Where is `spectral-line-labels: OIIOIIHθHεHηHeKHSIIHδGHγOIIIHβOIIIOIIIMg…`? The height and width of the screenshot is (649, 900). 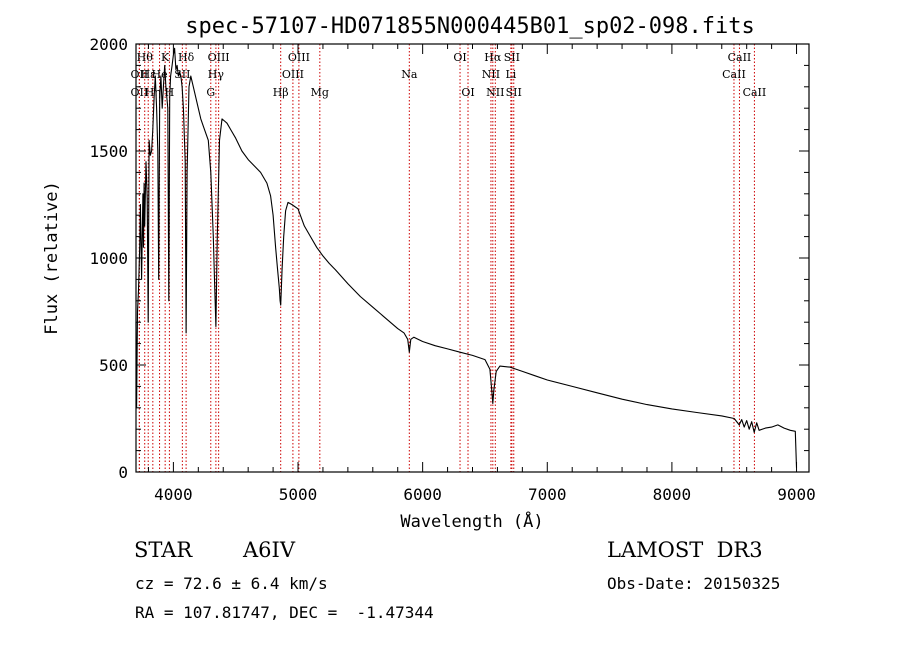 spectral-line-labels: OIIOIIHθHεHηHeKHSIIHδGHγOIIIHβOIIIOIIIMg… is located at coordinates (449, 75).